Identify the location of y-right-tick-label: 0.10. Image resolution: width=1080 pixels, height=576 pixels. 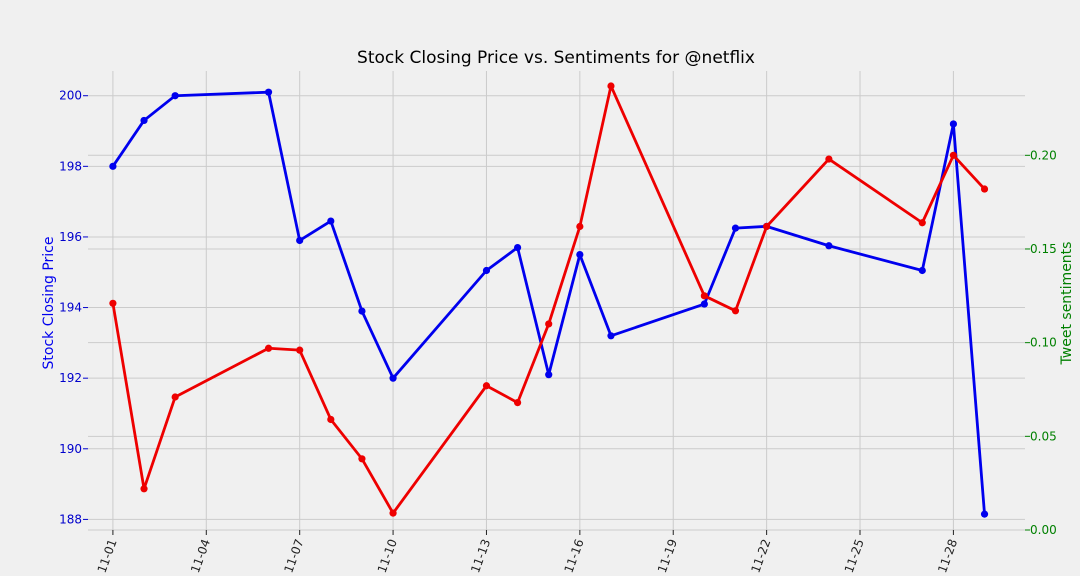
(1043, 343).